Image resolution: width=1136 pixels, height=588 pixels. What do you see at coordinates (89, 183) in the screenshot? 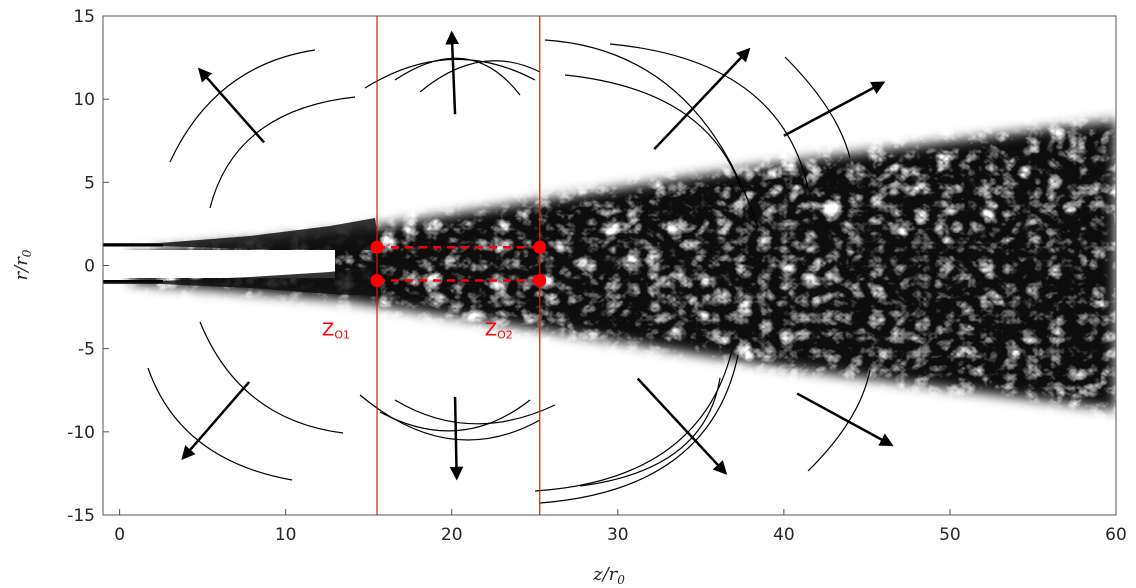
I see `y-tick-label: 5` at bounding box center [89, 183].